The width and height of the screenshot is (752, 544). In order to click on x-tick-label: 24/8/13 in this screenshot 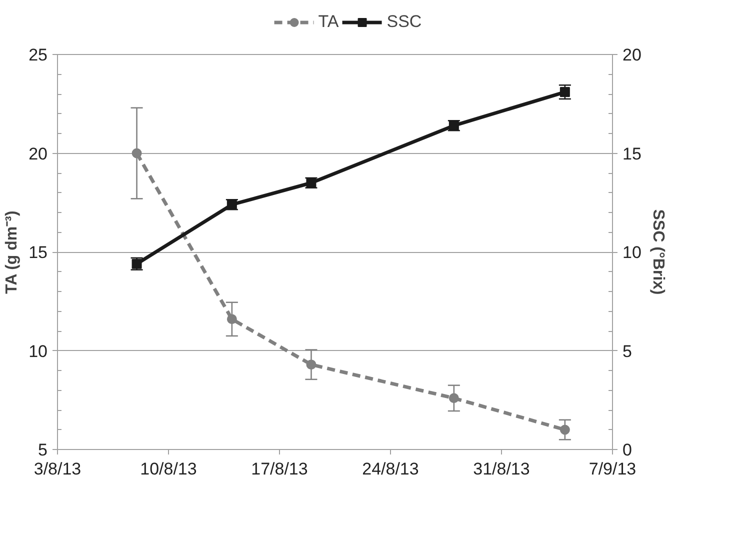, I will do `click(390, 469)`.